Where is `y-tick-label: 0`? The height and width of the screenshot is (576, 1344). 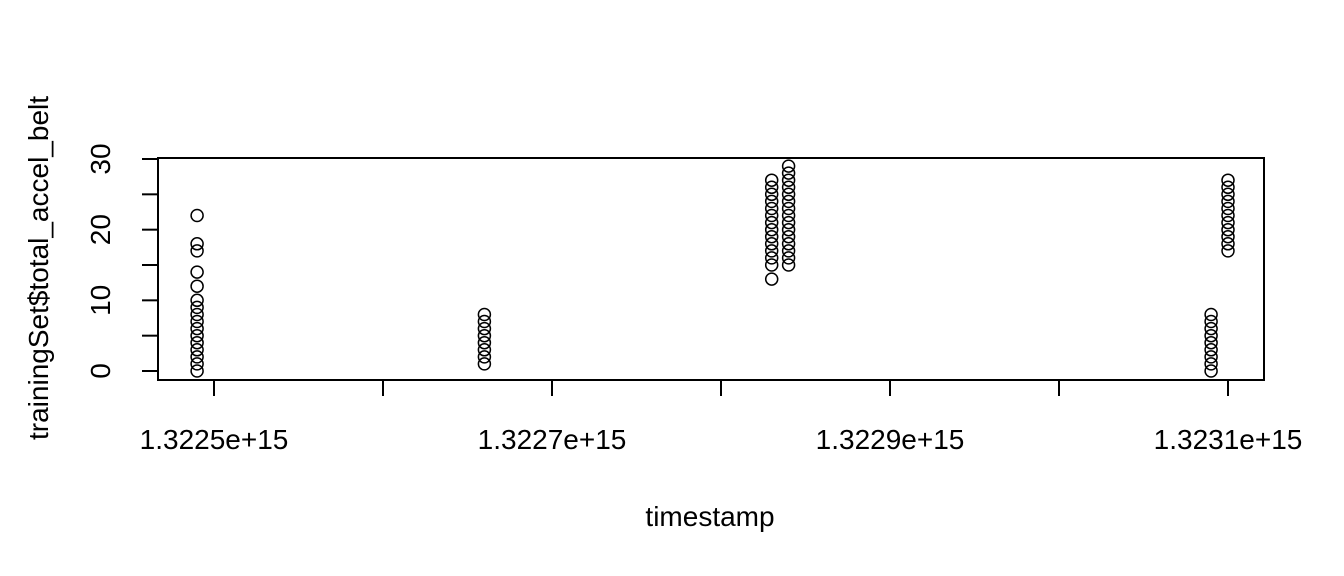
y-tick-label: 0 is located at coordinates (100, 371).